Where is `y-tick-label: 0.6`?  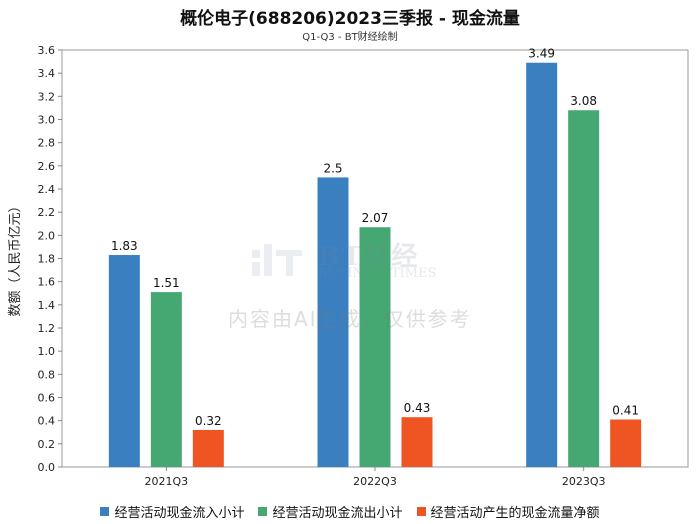
y-tick-label: 0.6 is located at coordinates (47, 398).